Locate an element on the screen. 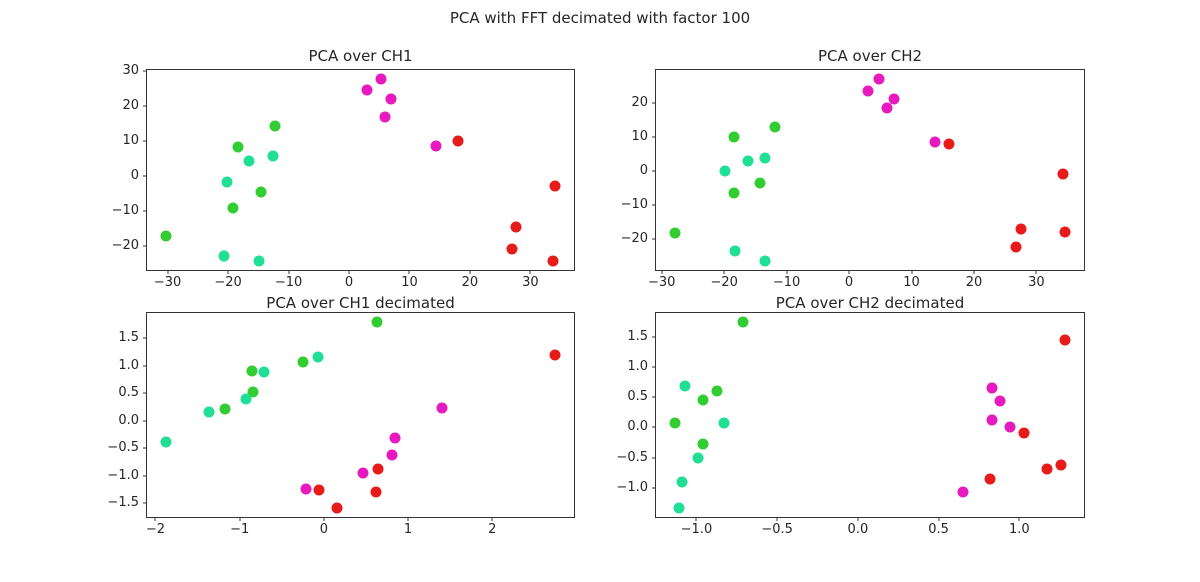  figure-suptitle: PCA with FFT decimated with factor 100 is located at coordinates (600, 18).